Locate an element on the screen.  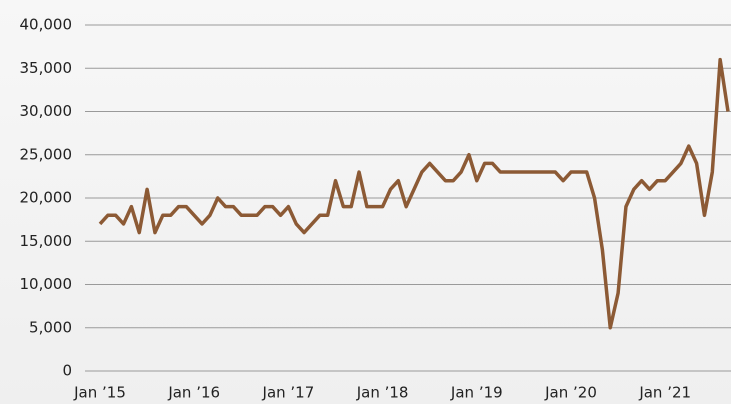
y-tick-label: 20,000 is located at coordinates (46, 198).